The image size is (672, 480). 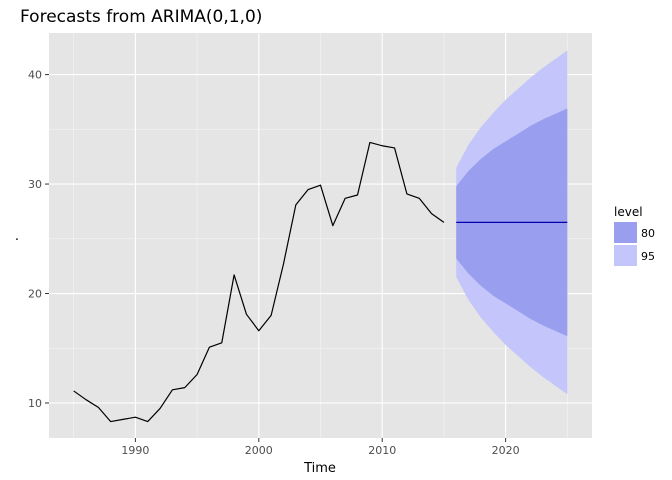 I want to click on legend: level 80 95, so click(x=634, y=235).